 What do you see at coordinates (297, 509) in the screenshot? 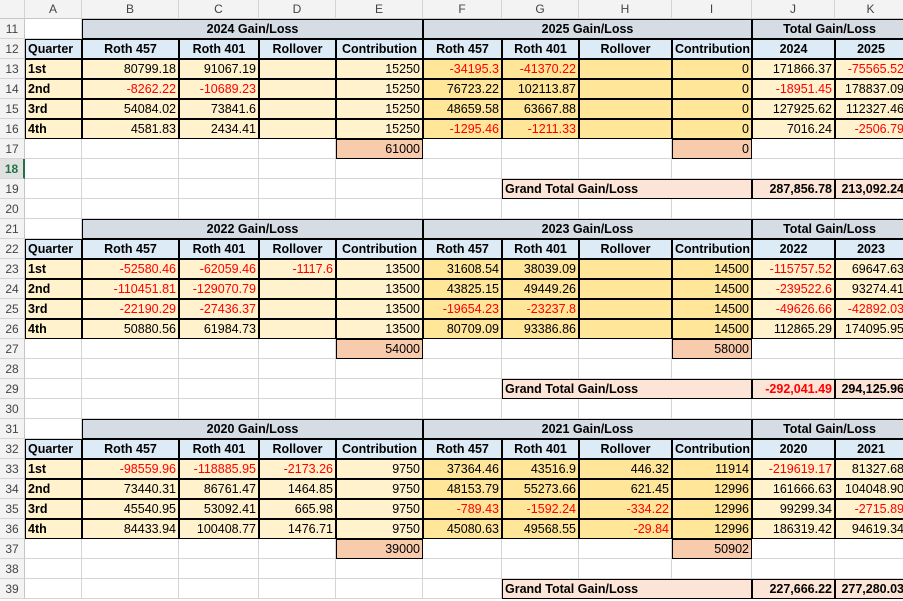
I see `value-cell: 665.98` at bounding box center [297, 509].